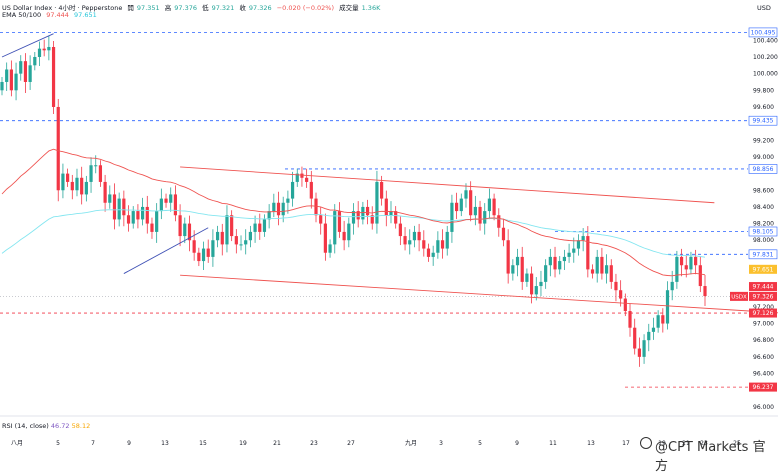 The height and width of the screenshot is (474, 778). I want to click on channel-upper-line, so click(447, 185).